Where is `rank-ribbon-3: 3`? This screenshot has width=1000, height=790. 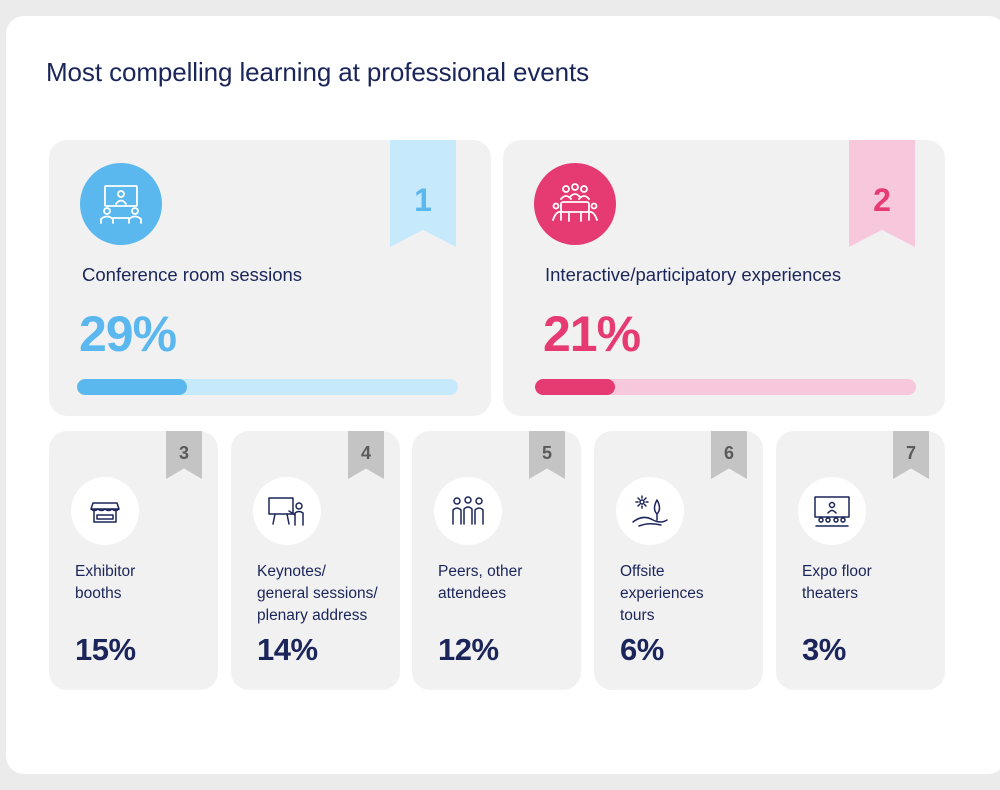 rank-ribbon-3: 3 is located at coordinates (184, 455).